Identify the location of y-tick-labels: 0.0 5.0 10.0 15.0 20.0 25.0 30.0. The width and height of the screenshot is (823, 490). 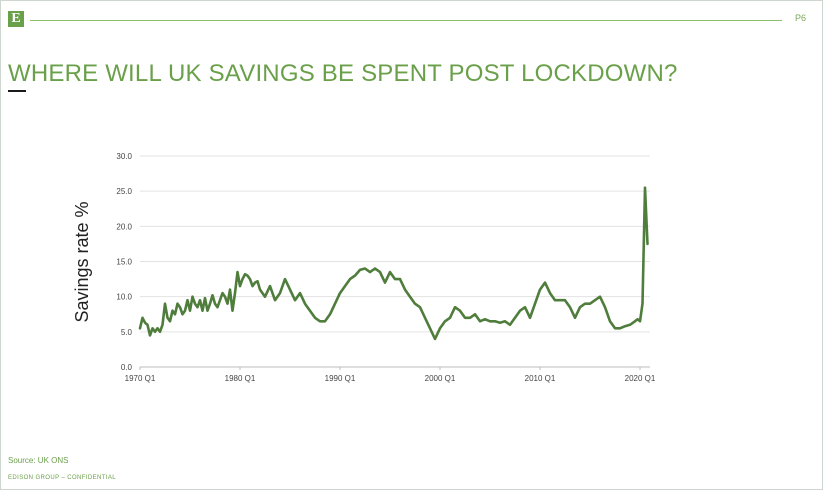
(124, 262).